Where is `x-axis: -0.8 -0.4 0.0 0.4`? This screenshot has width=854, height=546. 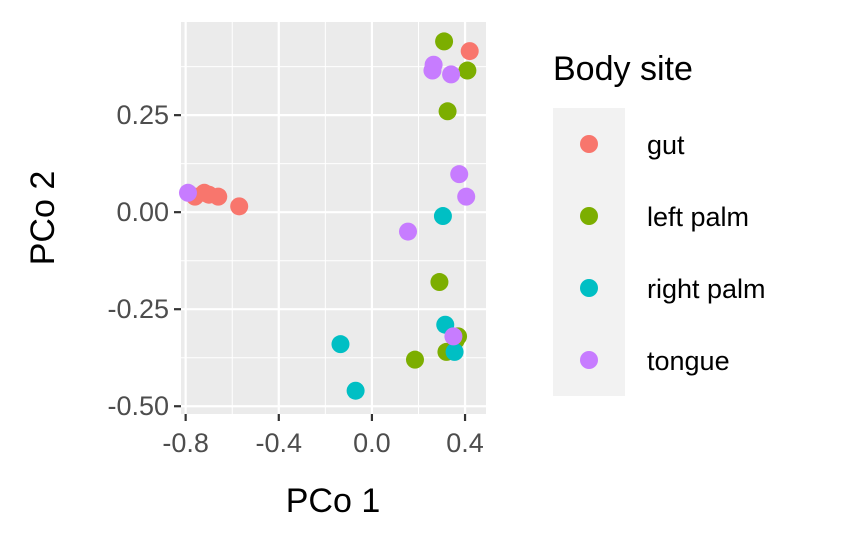
x-axis: -0.8 -0.4 0.0 0.4 is located at coordinates (323, 436).